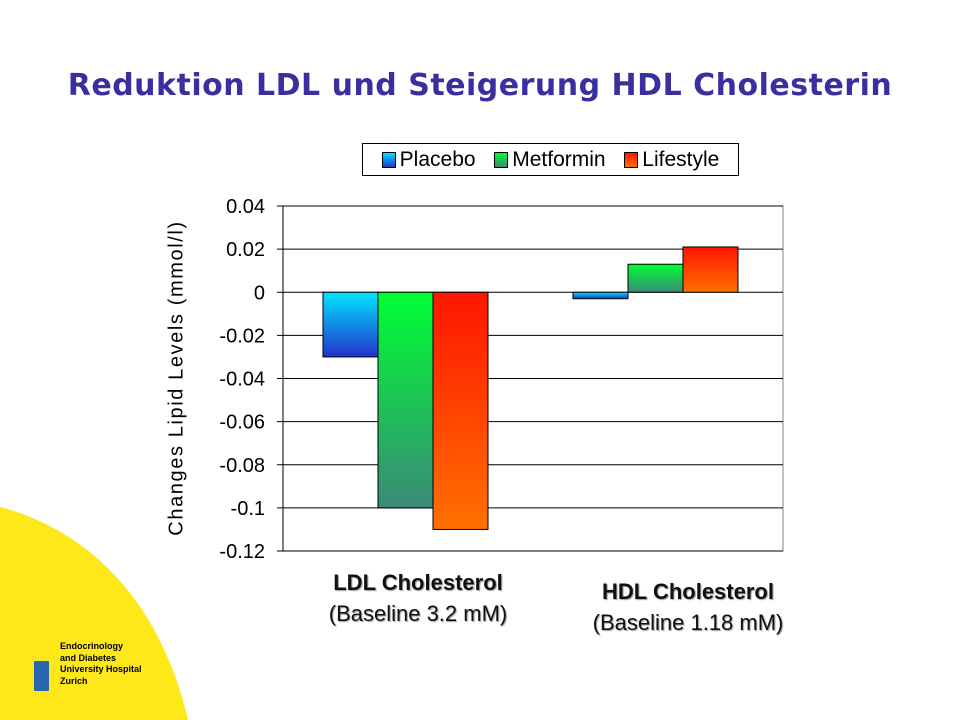 Image resolution: width=960 pixels, height=720 pixels. Describe the element at coordinates (248, 509) in the screenshot. I see `y-tick-label: -0.1` at that location.